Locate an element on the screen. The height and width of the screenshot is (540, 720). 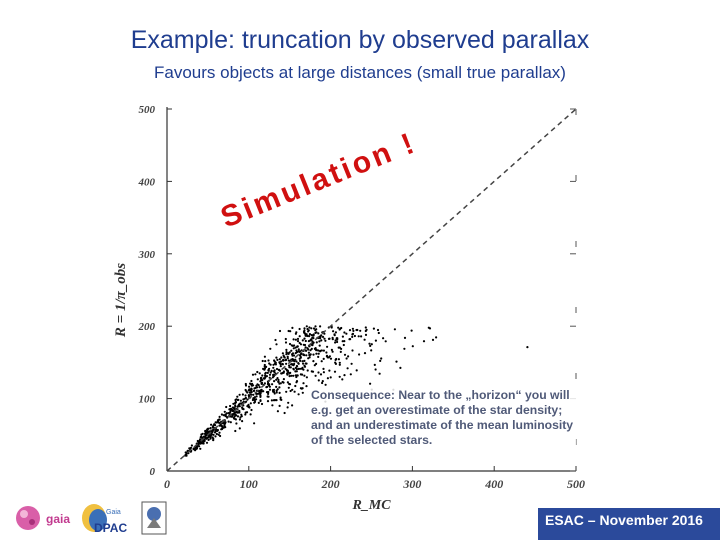
slide-title: Example: truncation by observed parallax is located at coordinates (360, 40).